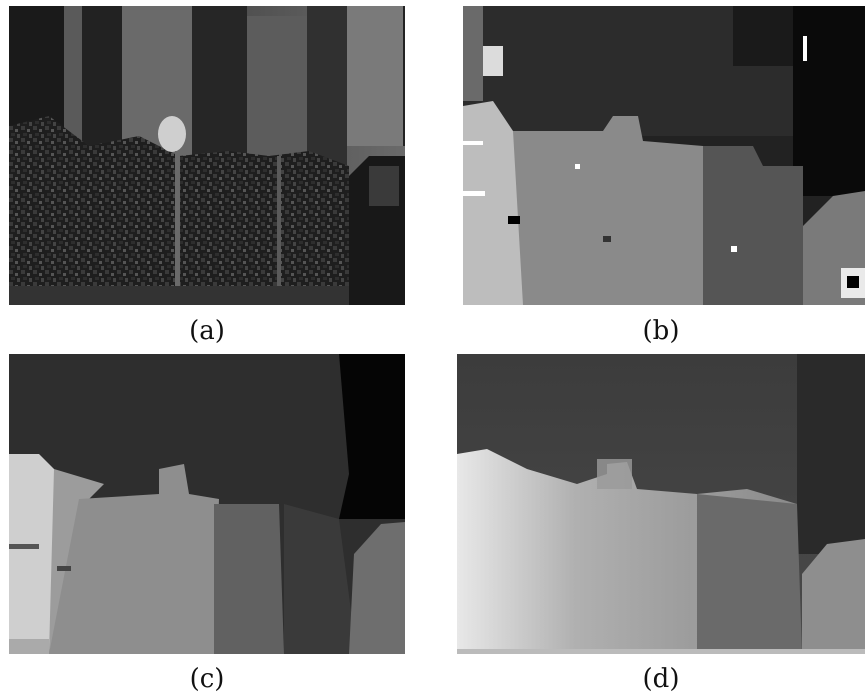 This screenshot has height=700, width=865. What do you see at coordinates (661, 331) in the screenshot?
I see `caption-b: (b)` at bounding box center [661, 331].